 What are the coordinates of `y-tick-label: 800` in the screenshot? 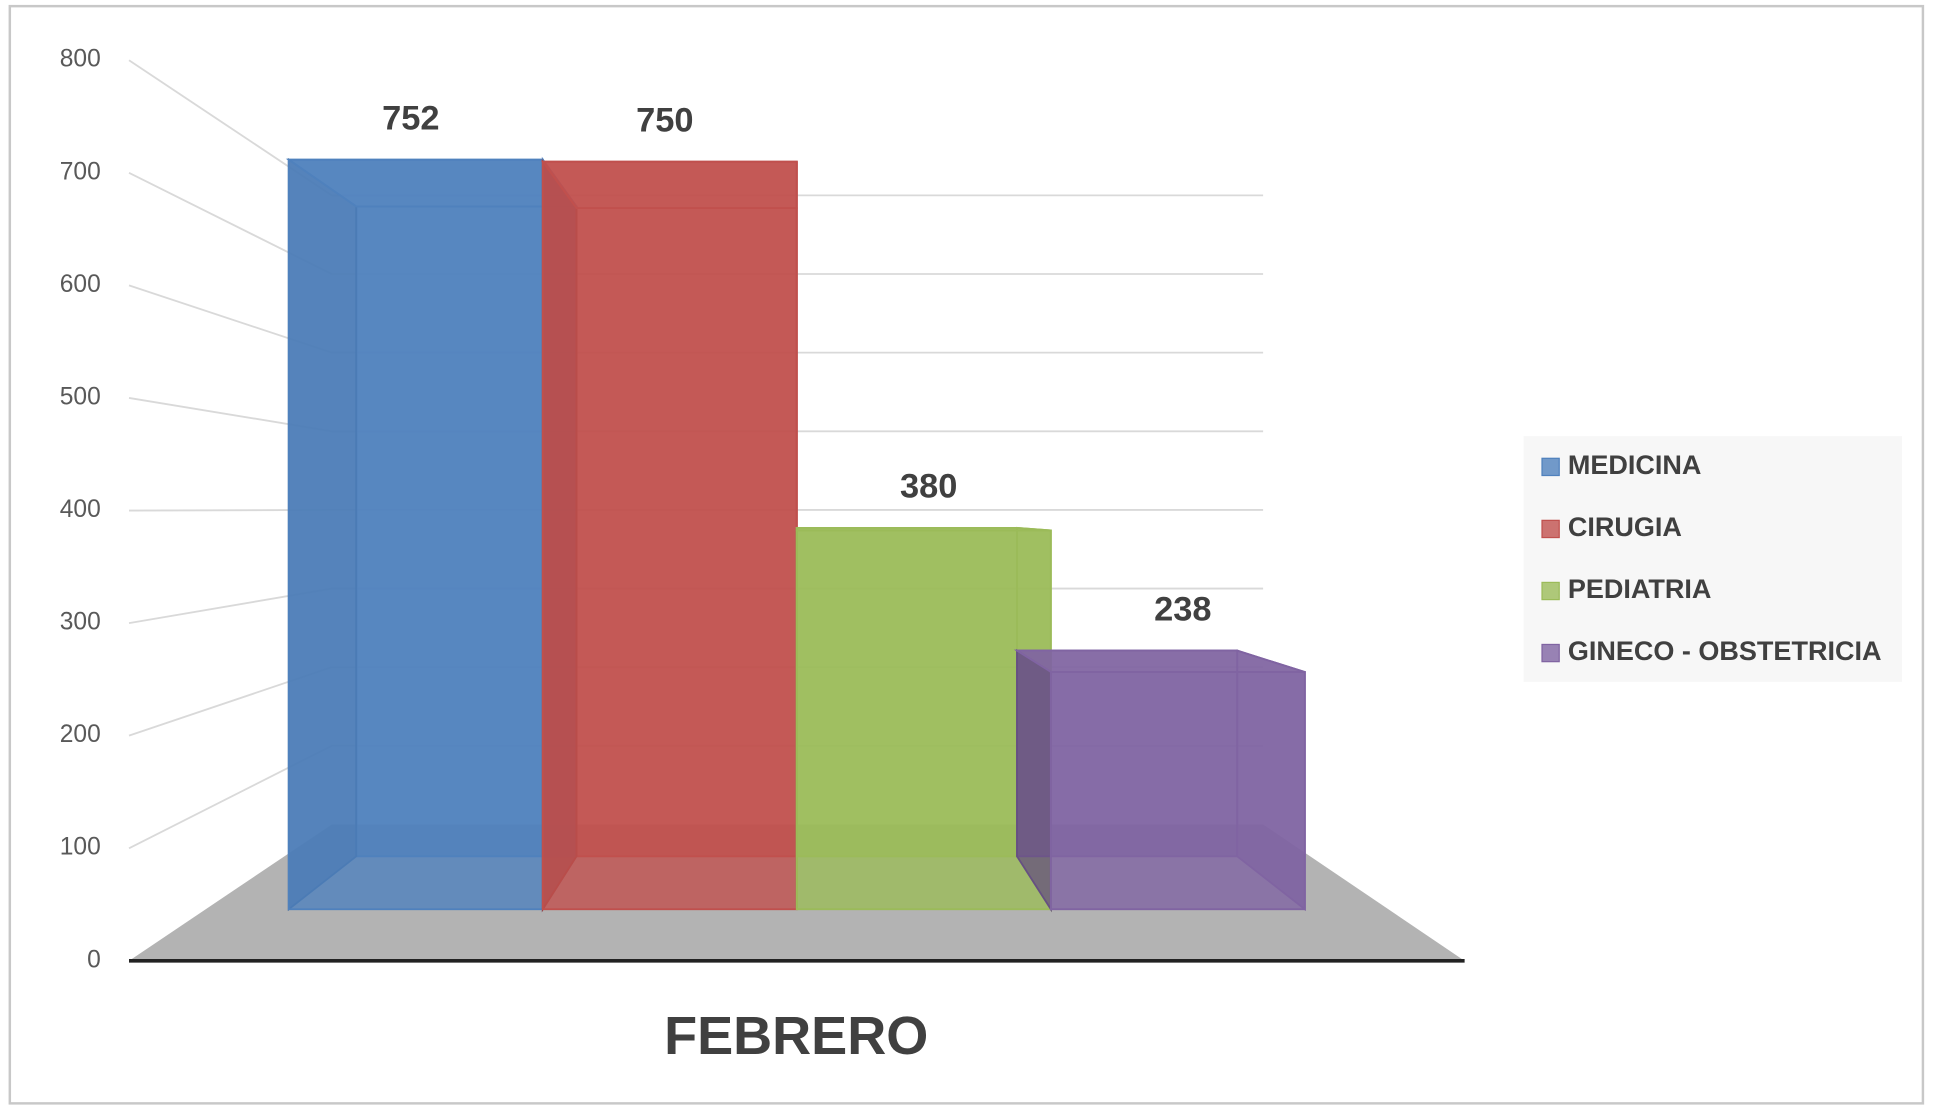 It's located at (80, 59).